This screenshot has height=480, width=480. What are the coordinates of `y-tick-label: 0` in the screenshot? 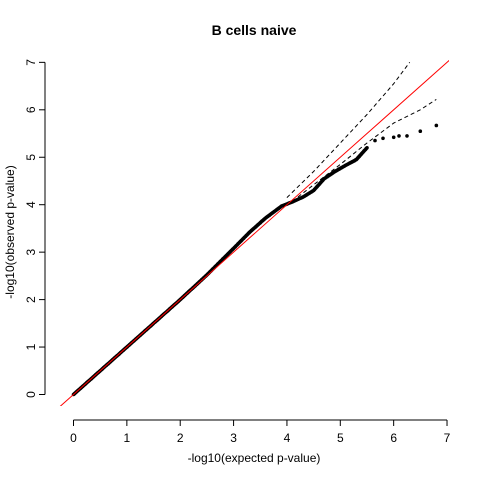 It's located at (31, 394).